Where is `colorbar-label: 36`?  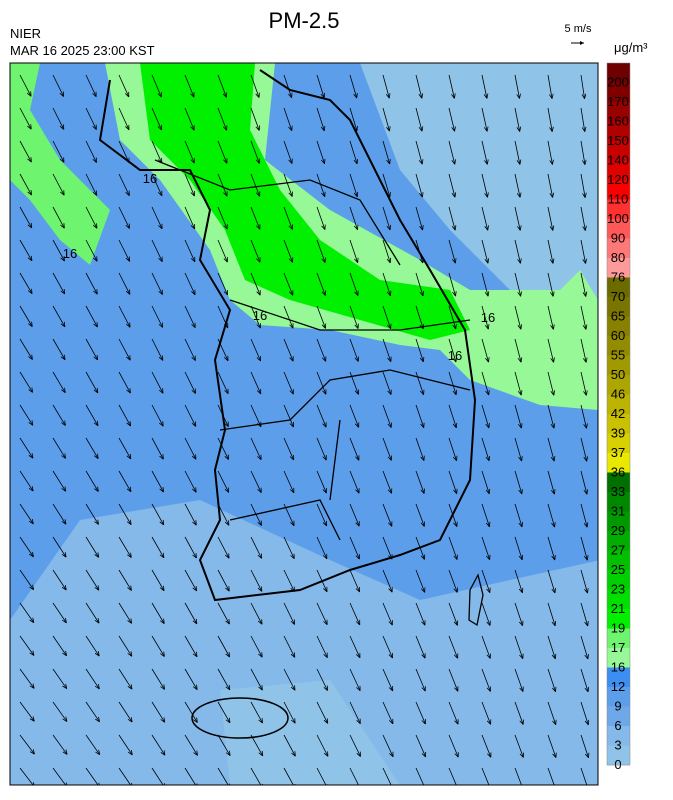 colorbar-label: 36 is located at coordinates (618, 472).